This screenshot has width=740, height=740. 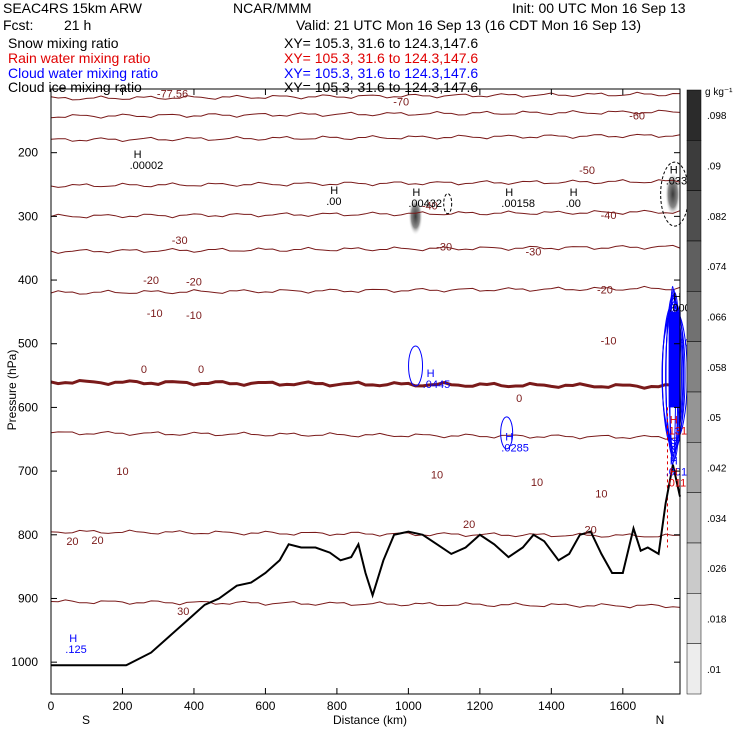 I want to click on field-cloudice-name: Cloud ice mixing ratio, so click(x=75, y=87).